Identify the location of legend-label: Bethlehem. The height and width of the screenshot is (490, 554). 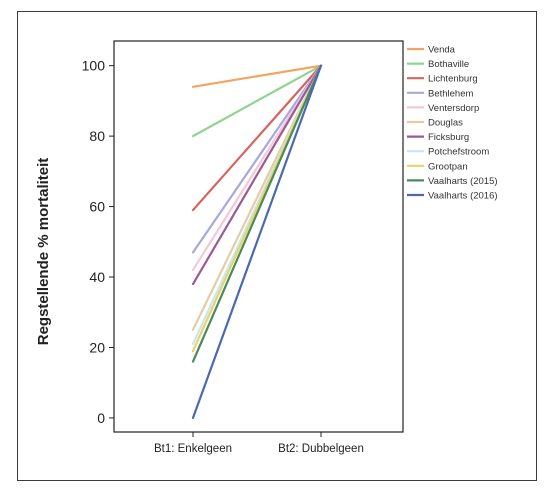
(451, 93).